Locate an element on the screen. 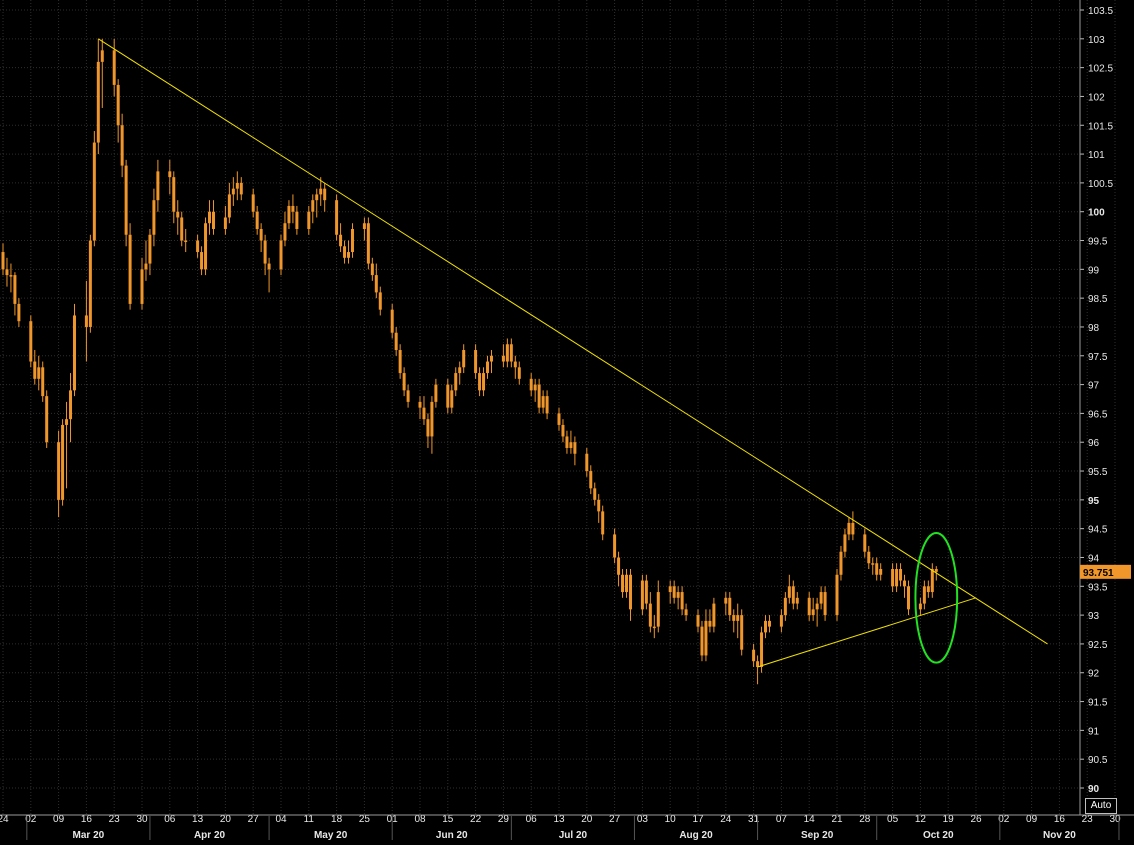  y-tick-label: 97.5 is located at coordinates (1098, 357).